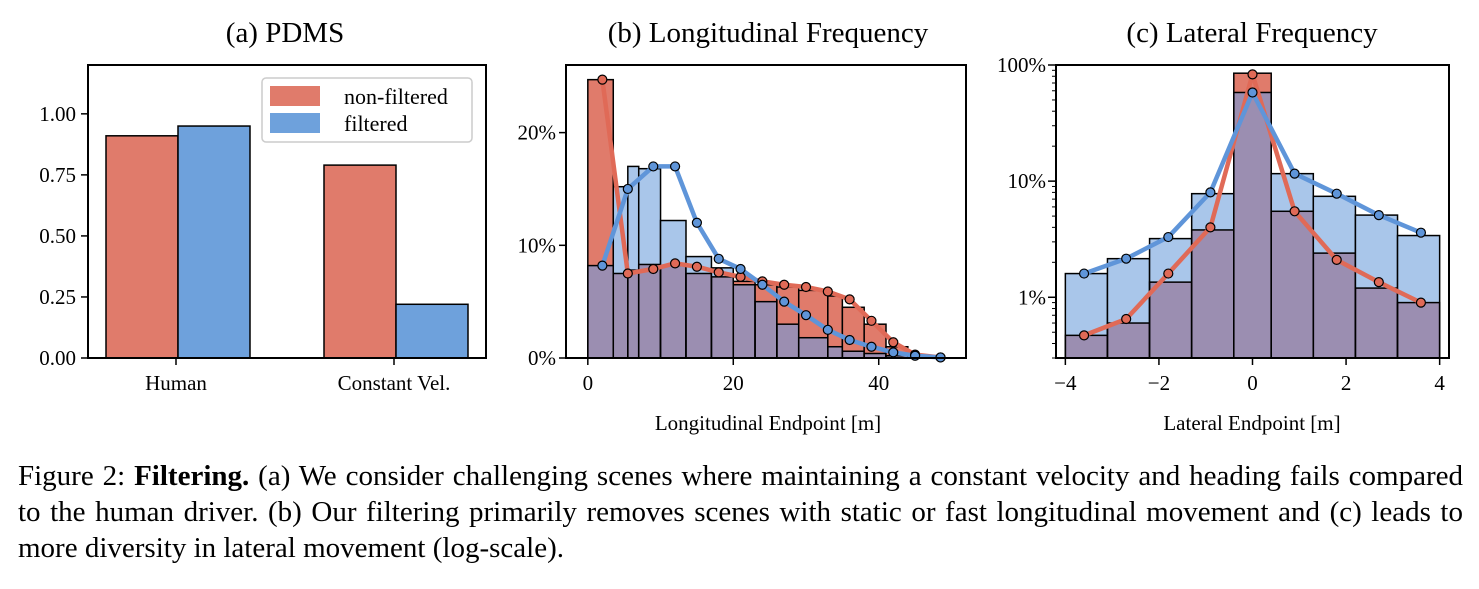 This screenshot has width=1479, height=589. Describe the element at coordinates (542, 358) in the screenshot. I see `y-tick-label: 0%` at that location.